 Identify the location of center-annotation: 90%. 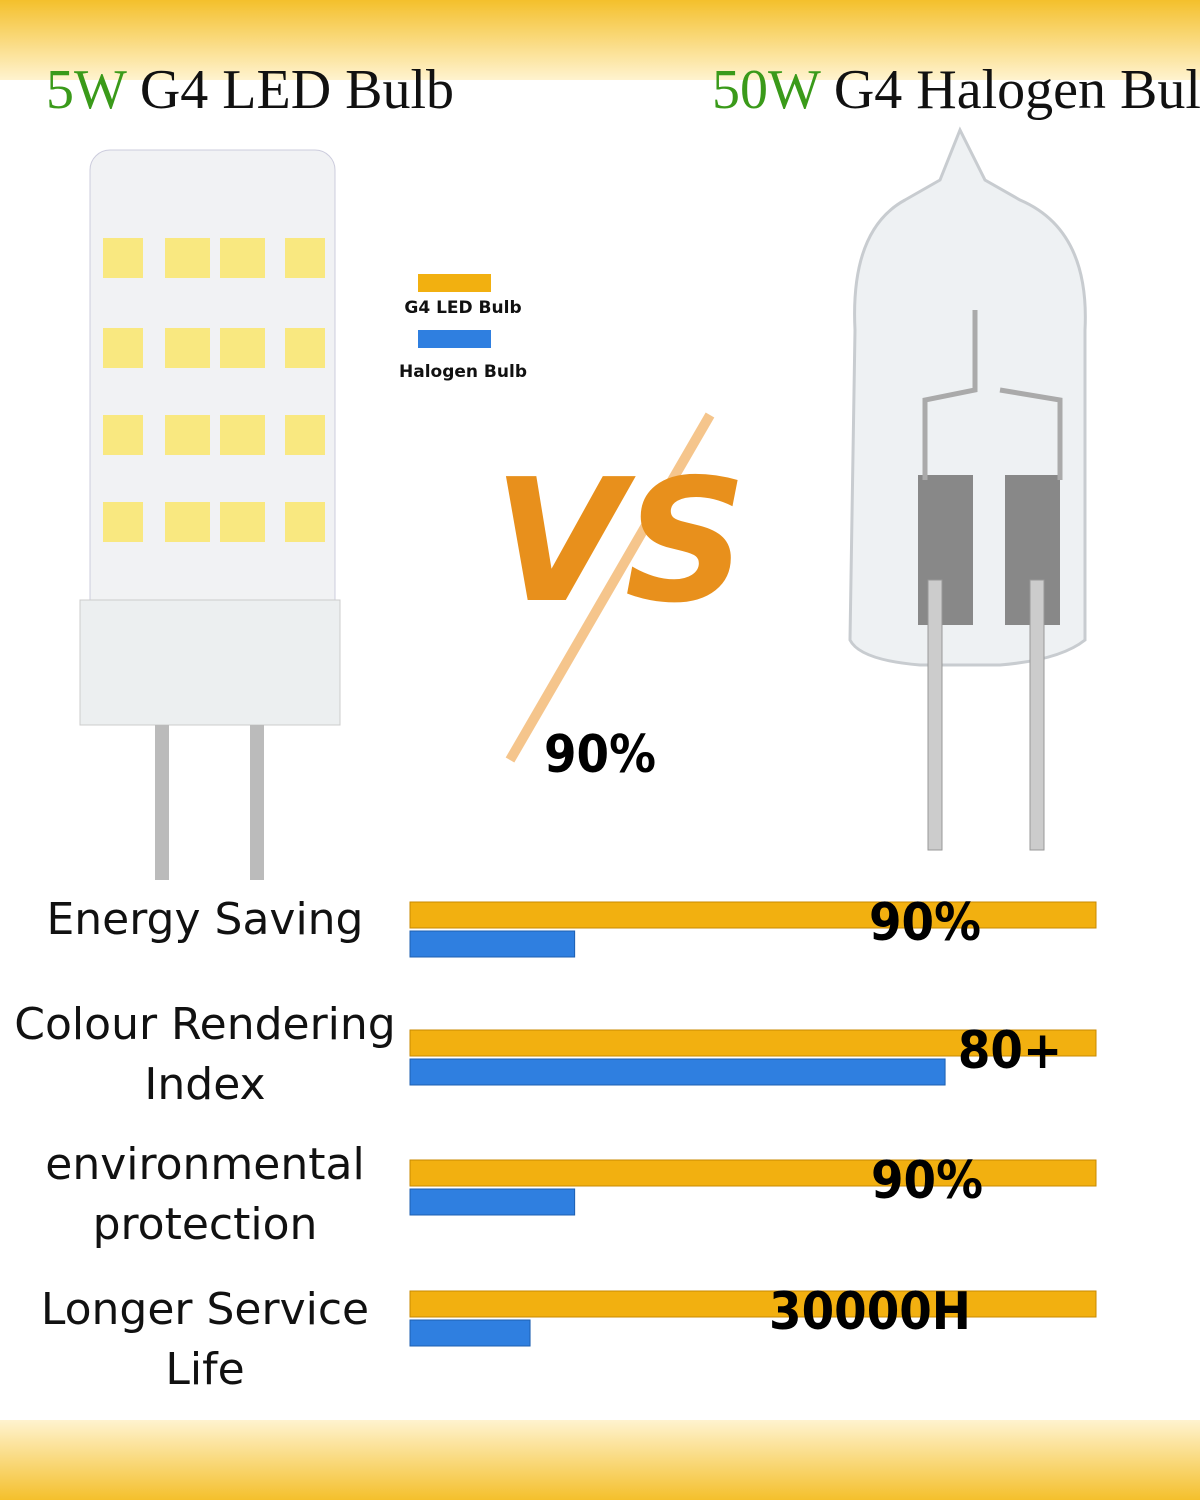
(600, 755).